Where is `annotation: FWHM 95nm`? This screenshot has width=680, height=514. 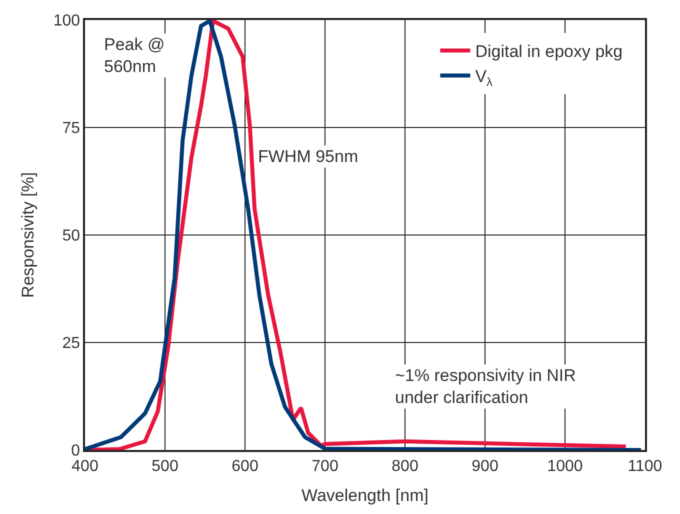 annotation: FWHM 95nm is located at coordinates (308, 156).